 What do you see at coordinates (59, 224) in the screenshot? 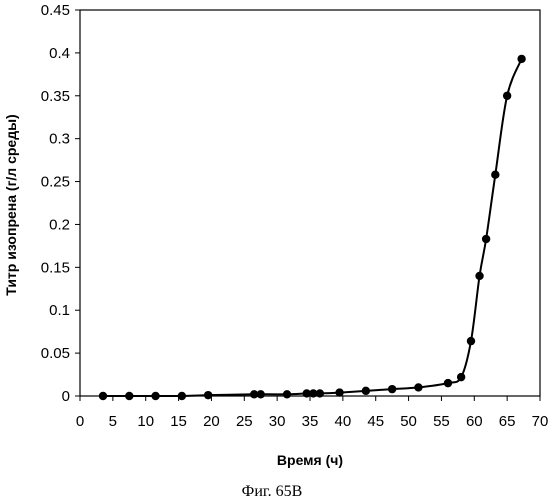
I see `y-tick-label: 0.2` at bounding box center [59, 224].